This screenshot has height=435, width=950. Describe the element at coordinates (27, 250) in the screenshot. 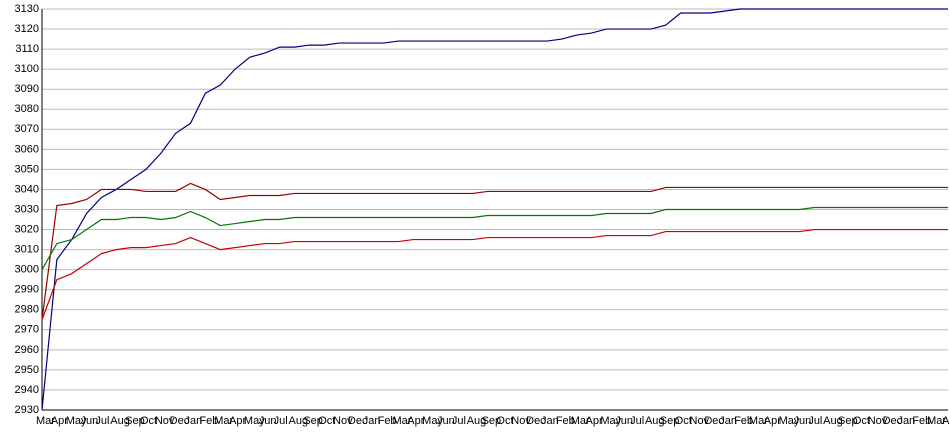

I see `y-tick-label: 3010` at that location.